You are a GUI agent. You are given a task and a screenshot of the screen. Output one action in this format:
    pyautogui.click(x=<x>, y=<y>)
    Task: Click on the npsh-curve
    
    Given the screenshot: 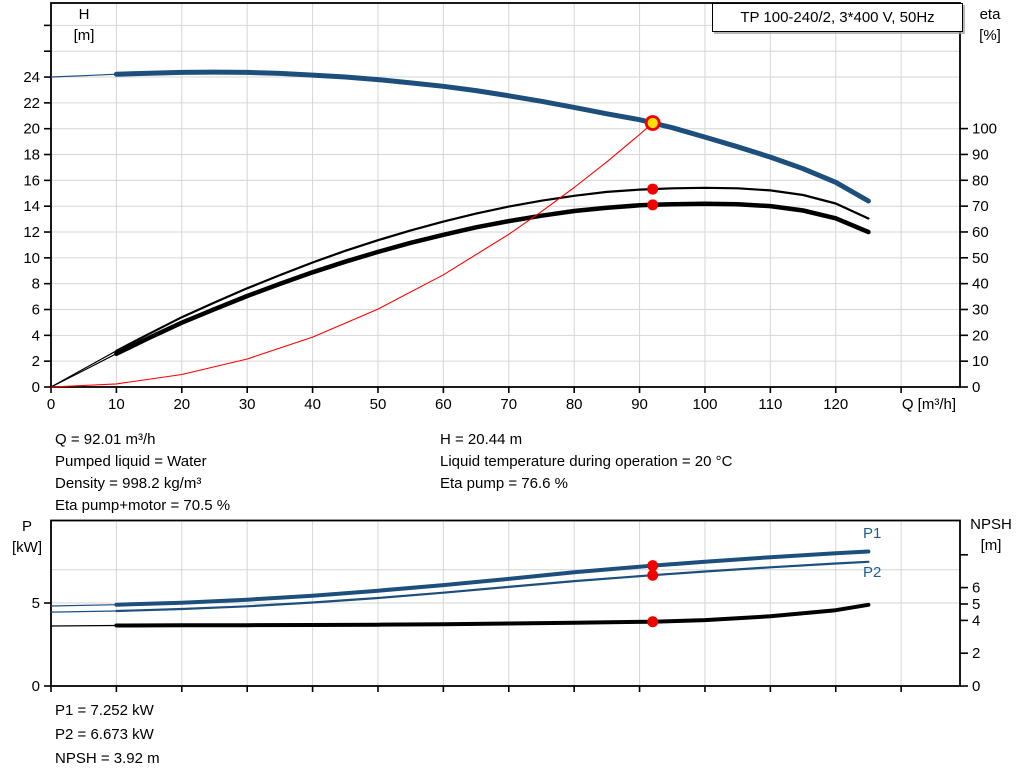 What is the action you would take?
    pyautogui.click(x=492, y=615)
    